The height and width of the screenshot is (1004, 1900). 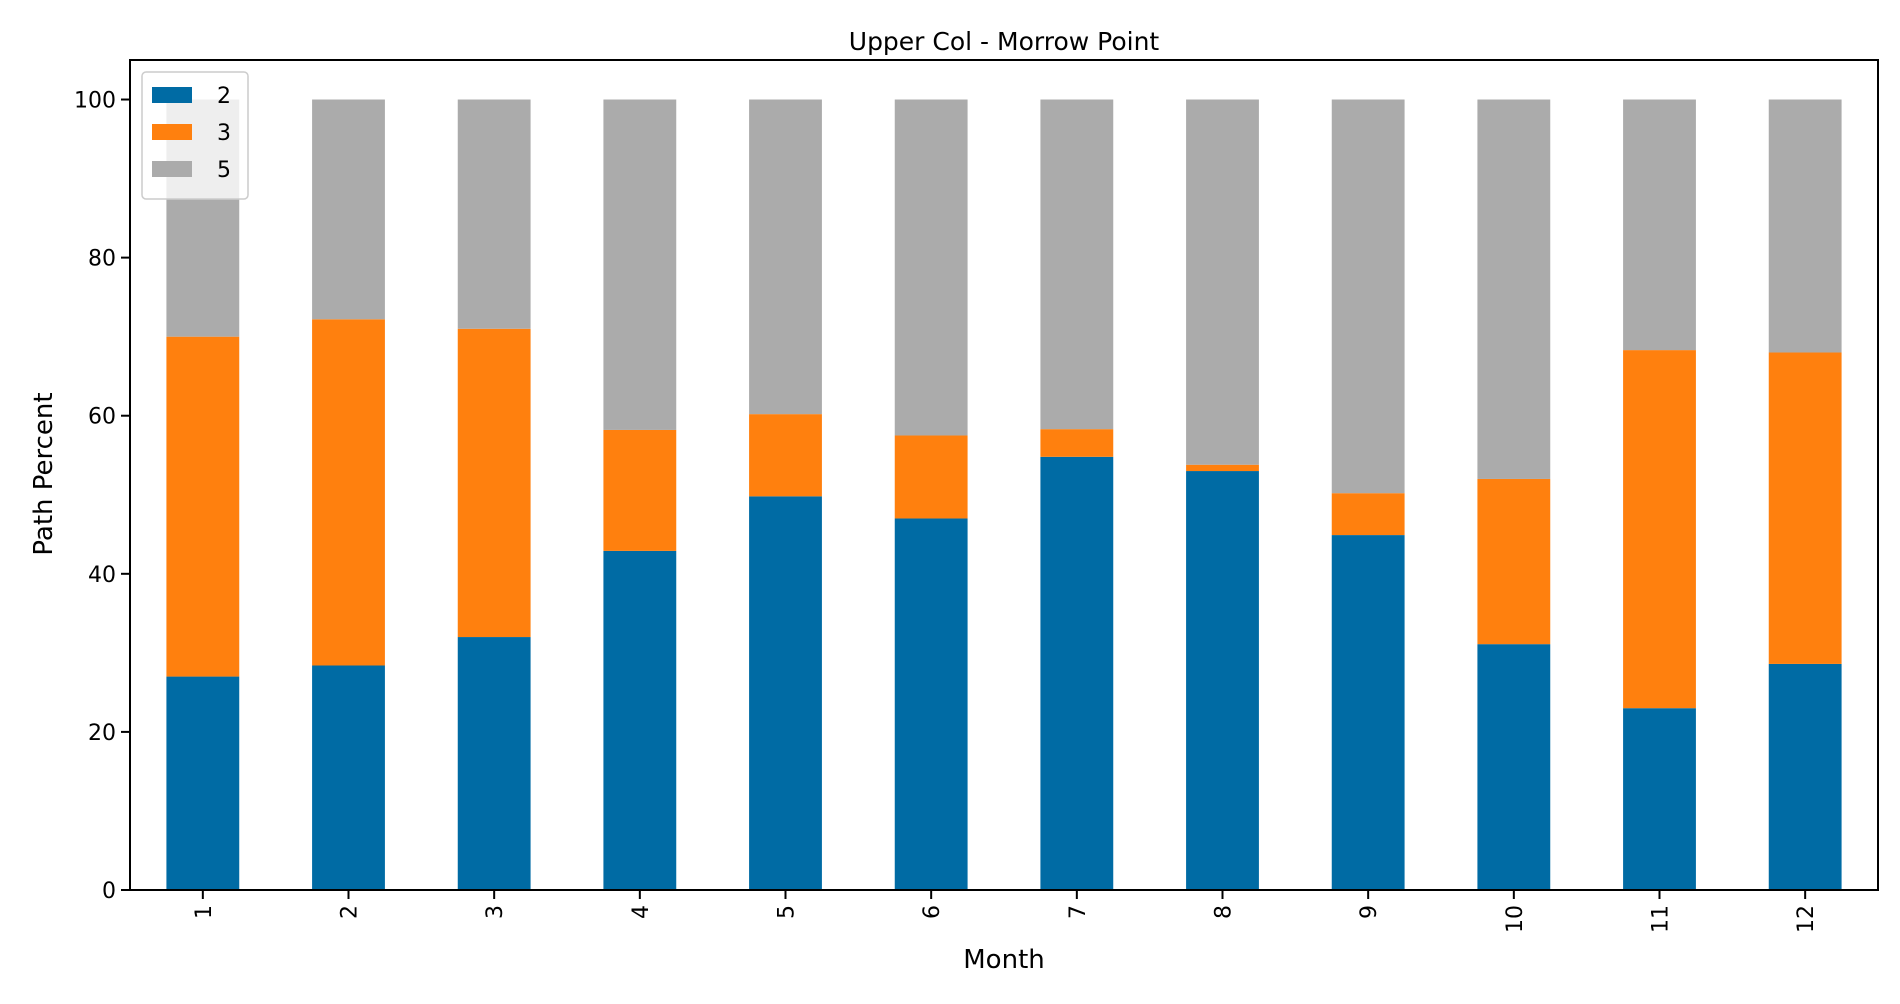 What do you see at coordinates (787, 912) in the screenshot?
I see `x-tick-label: 5` at bounding box center [787, 912].